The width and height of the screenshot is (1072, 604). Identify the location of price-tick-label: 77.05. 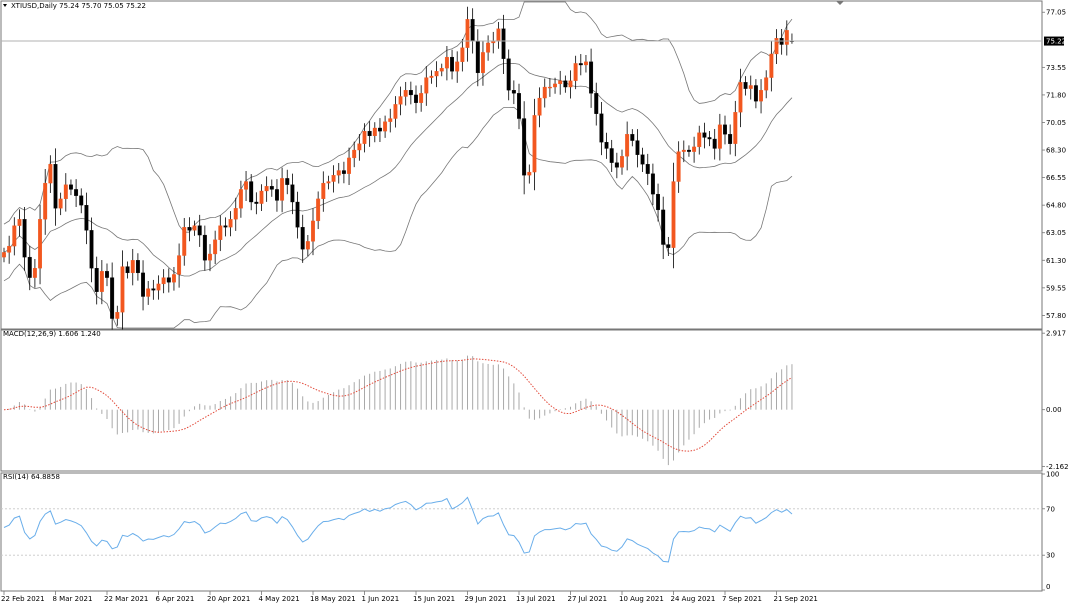
(1056, 13).